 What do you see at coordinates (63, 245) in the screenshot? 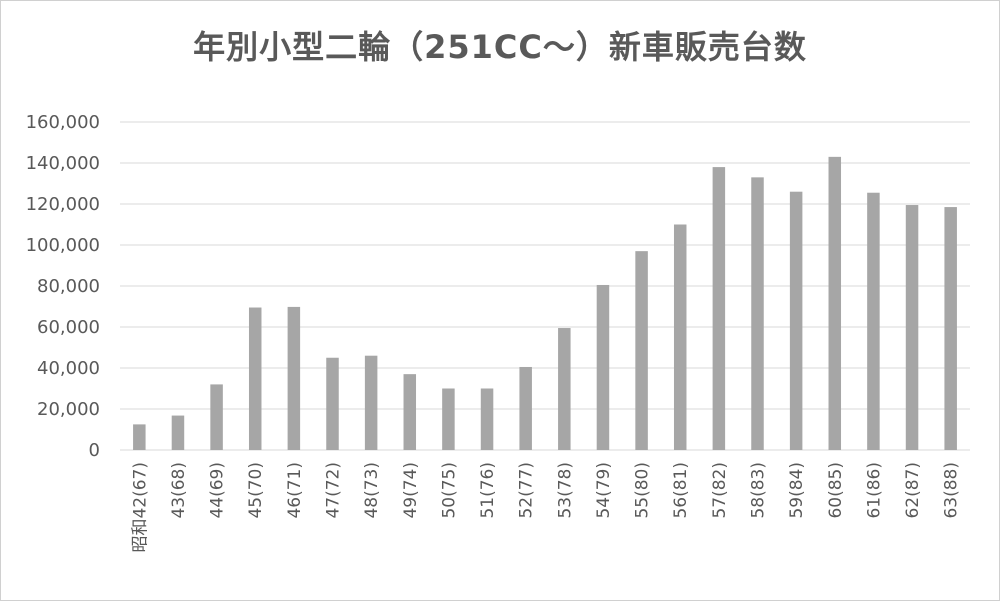
I see `y-tick-label: 100,000` at bounding box center [63, 245].